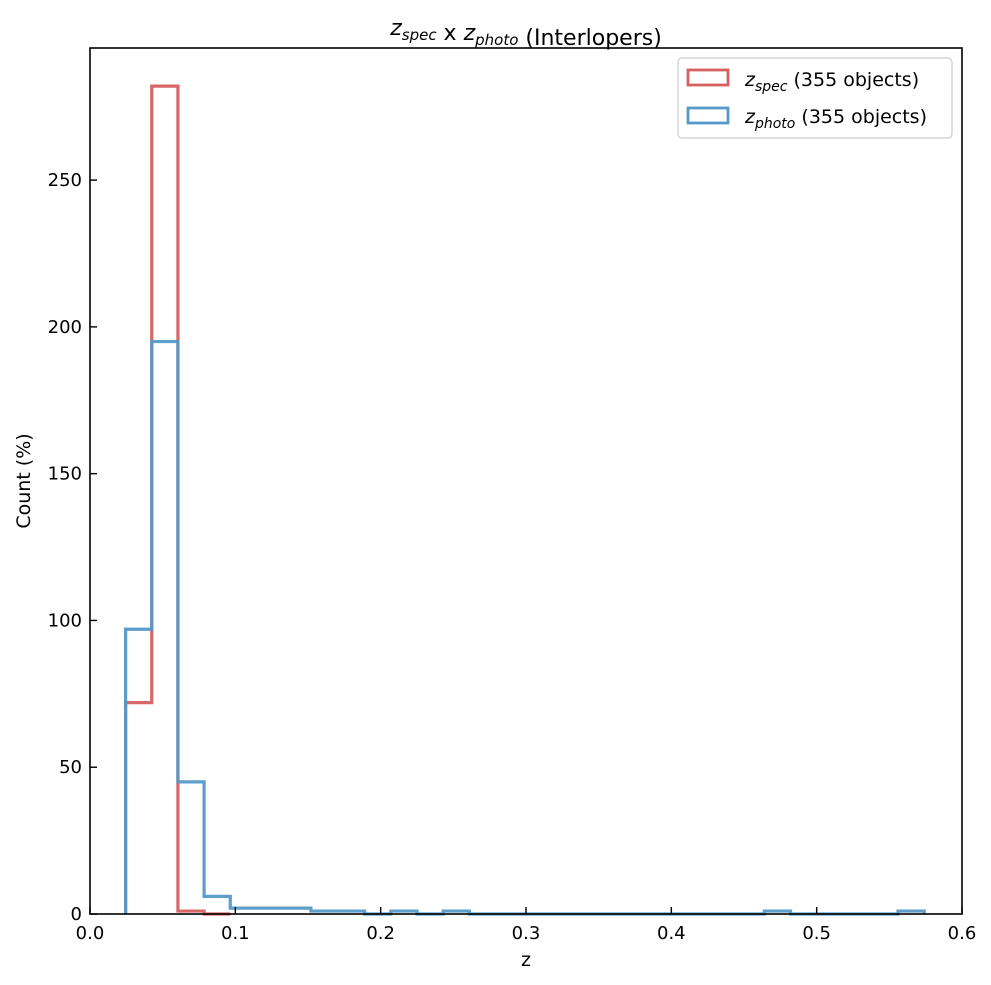  I want to click on x-tick-label: 0.0, so click(90, 933).